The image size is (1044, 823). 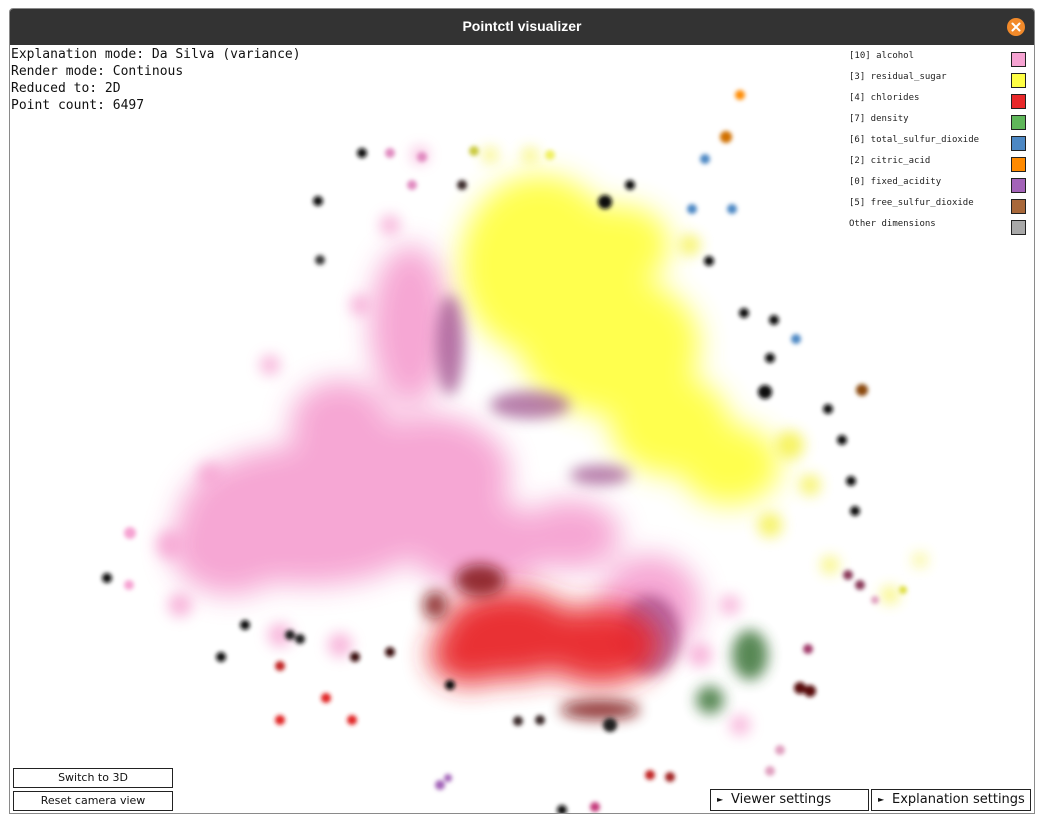 I want to click on legend-item: [7] density, so click(x=941, y=122).